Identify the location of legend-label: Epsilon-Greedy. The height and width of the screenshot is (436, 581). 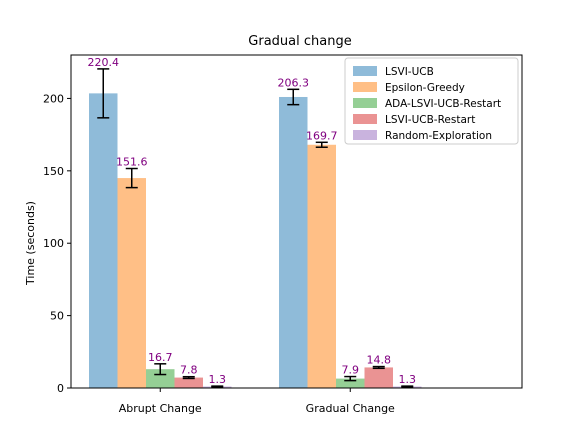
(425, 88).